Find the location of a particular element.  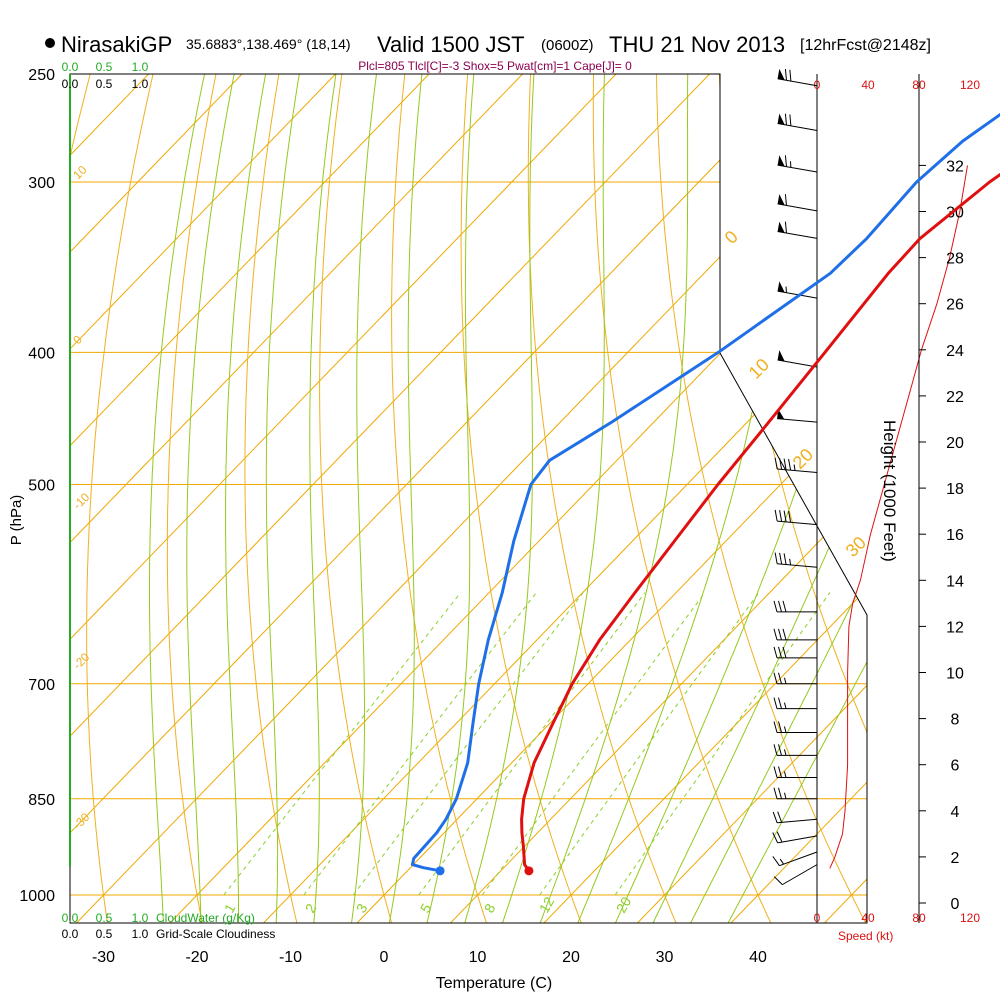

height-tick-label: 32 is located at coordinates (955, 166).